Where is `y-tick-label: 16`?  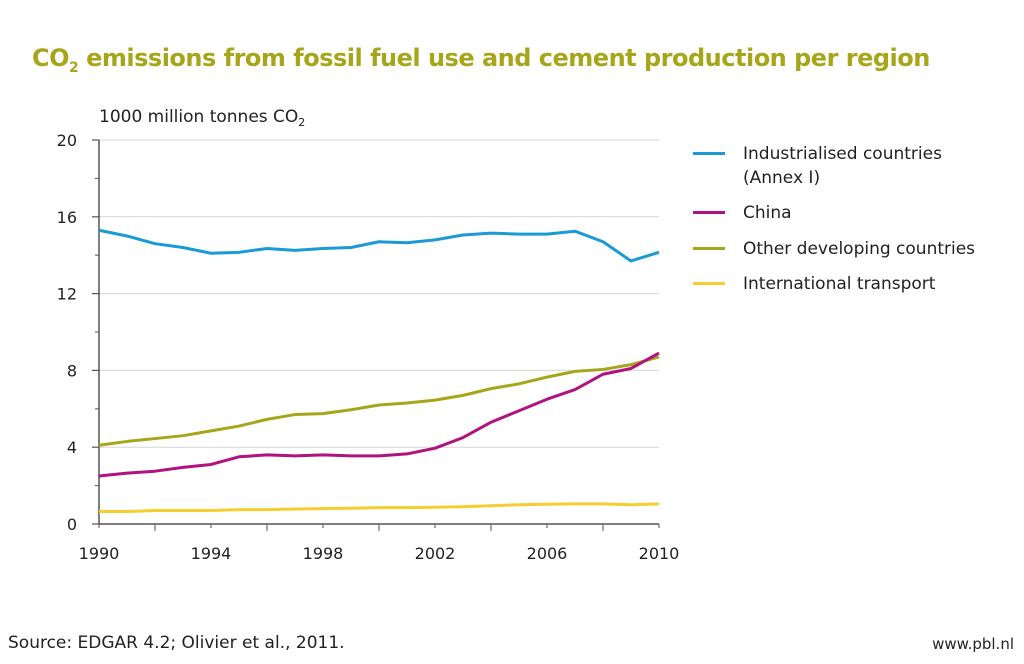
y-tick-label: 16 is located at coordinates (67, 217).